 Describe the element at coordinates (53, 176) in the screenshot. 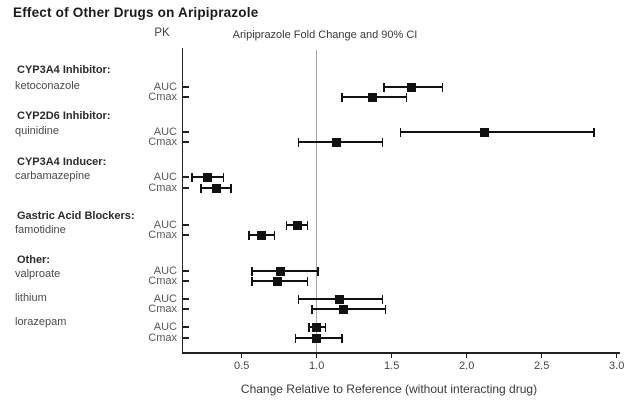

I see `drug-name: carbamazepine` at that location.